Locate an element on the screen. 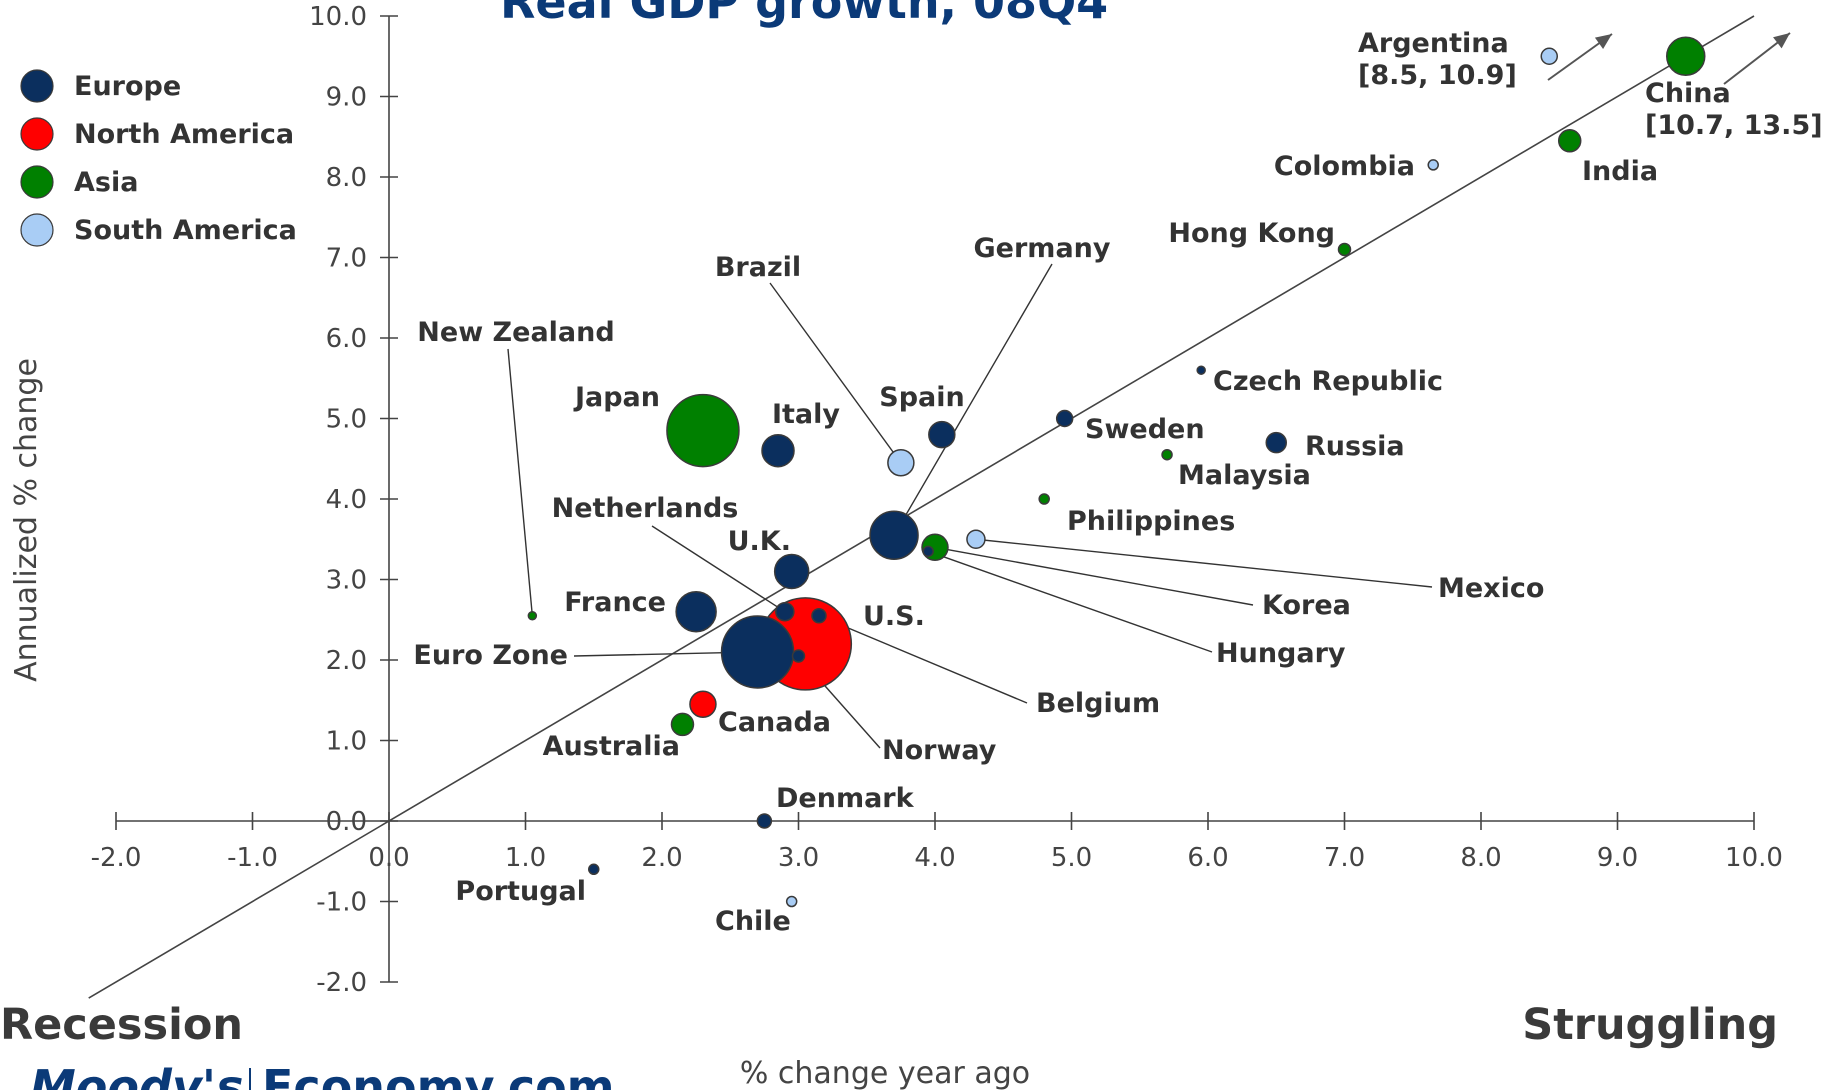 The image size is (1835, 1090). label-norway: Norway is located at coordinates (939, 750).